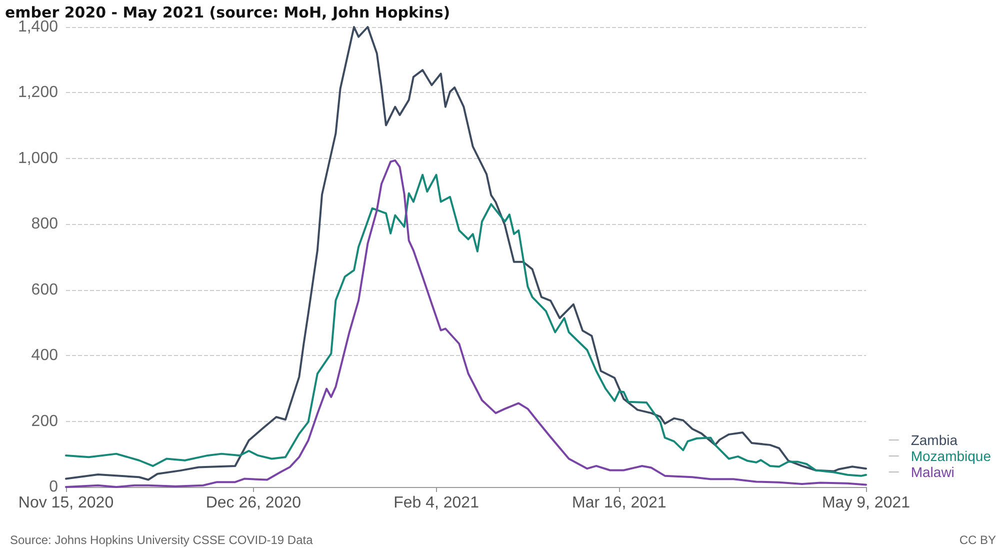 The height and width of the screenshot is (548, 1000). I want to click on y-tick-label: 200, so click(44, 421).